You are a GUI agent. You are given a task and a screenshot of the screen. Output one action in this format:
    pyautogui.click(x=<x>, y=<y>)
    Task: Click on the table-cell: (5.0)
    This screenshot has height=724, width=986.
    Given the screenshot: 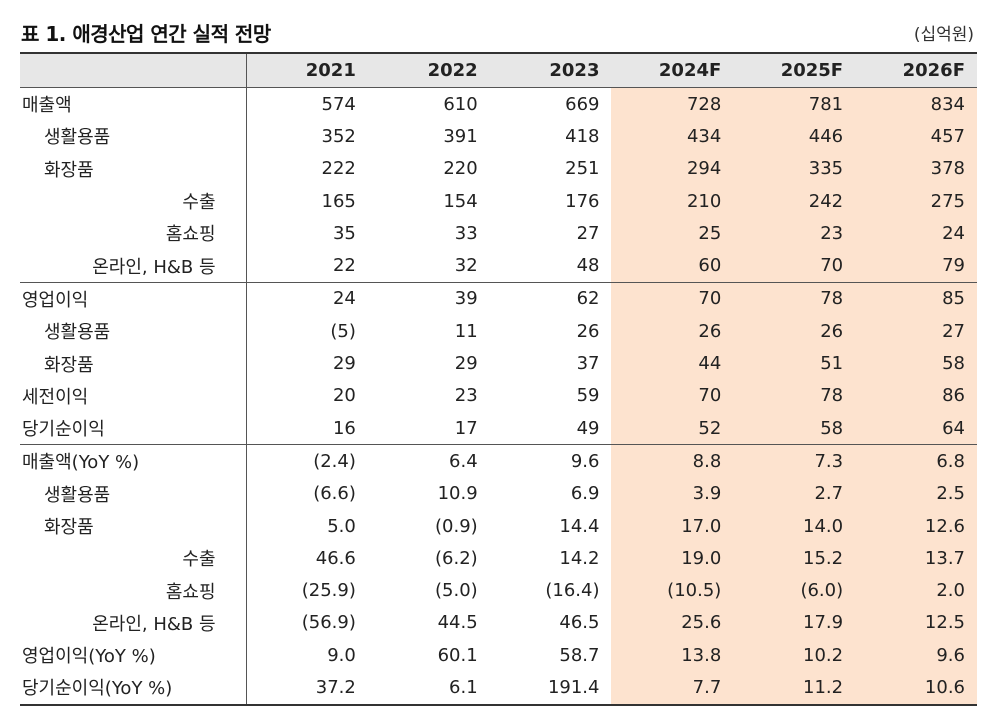 What is the action you would take?
    pyautogui.click(x=456, y=591)
    